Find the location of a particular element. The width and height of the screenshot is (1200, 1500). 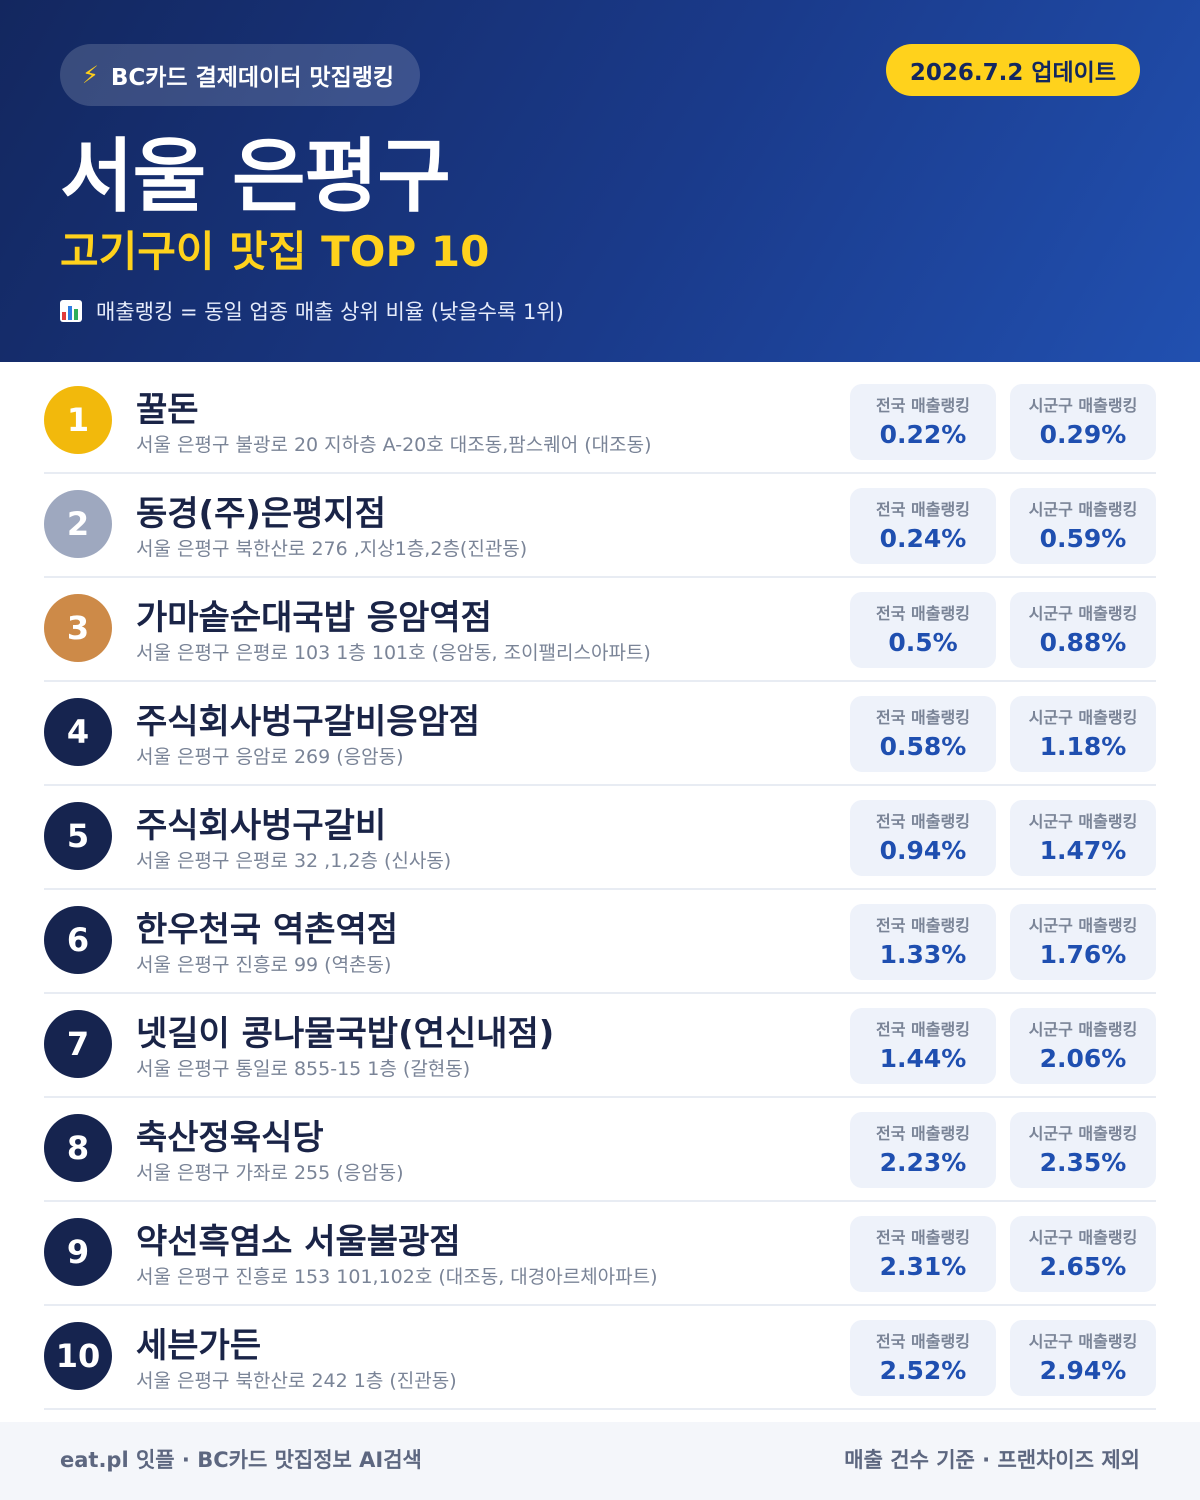

update-badge: 2026.7.2 업데이트 is located at coordinates (1012, 70).